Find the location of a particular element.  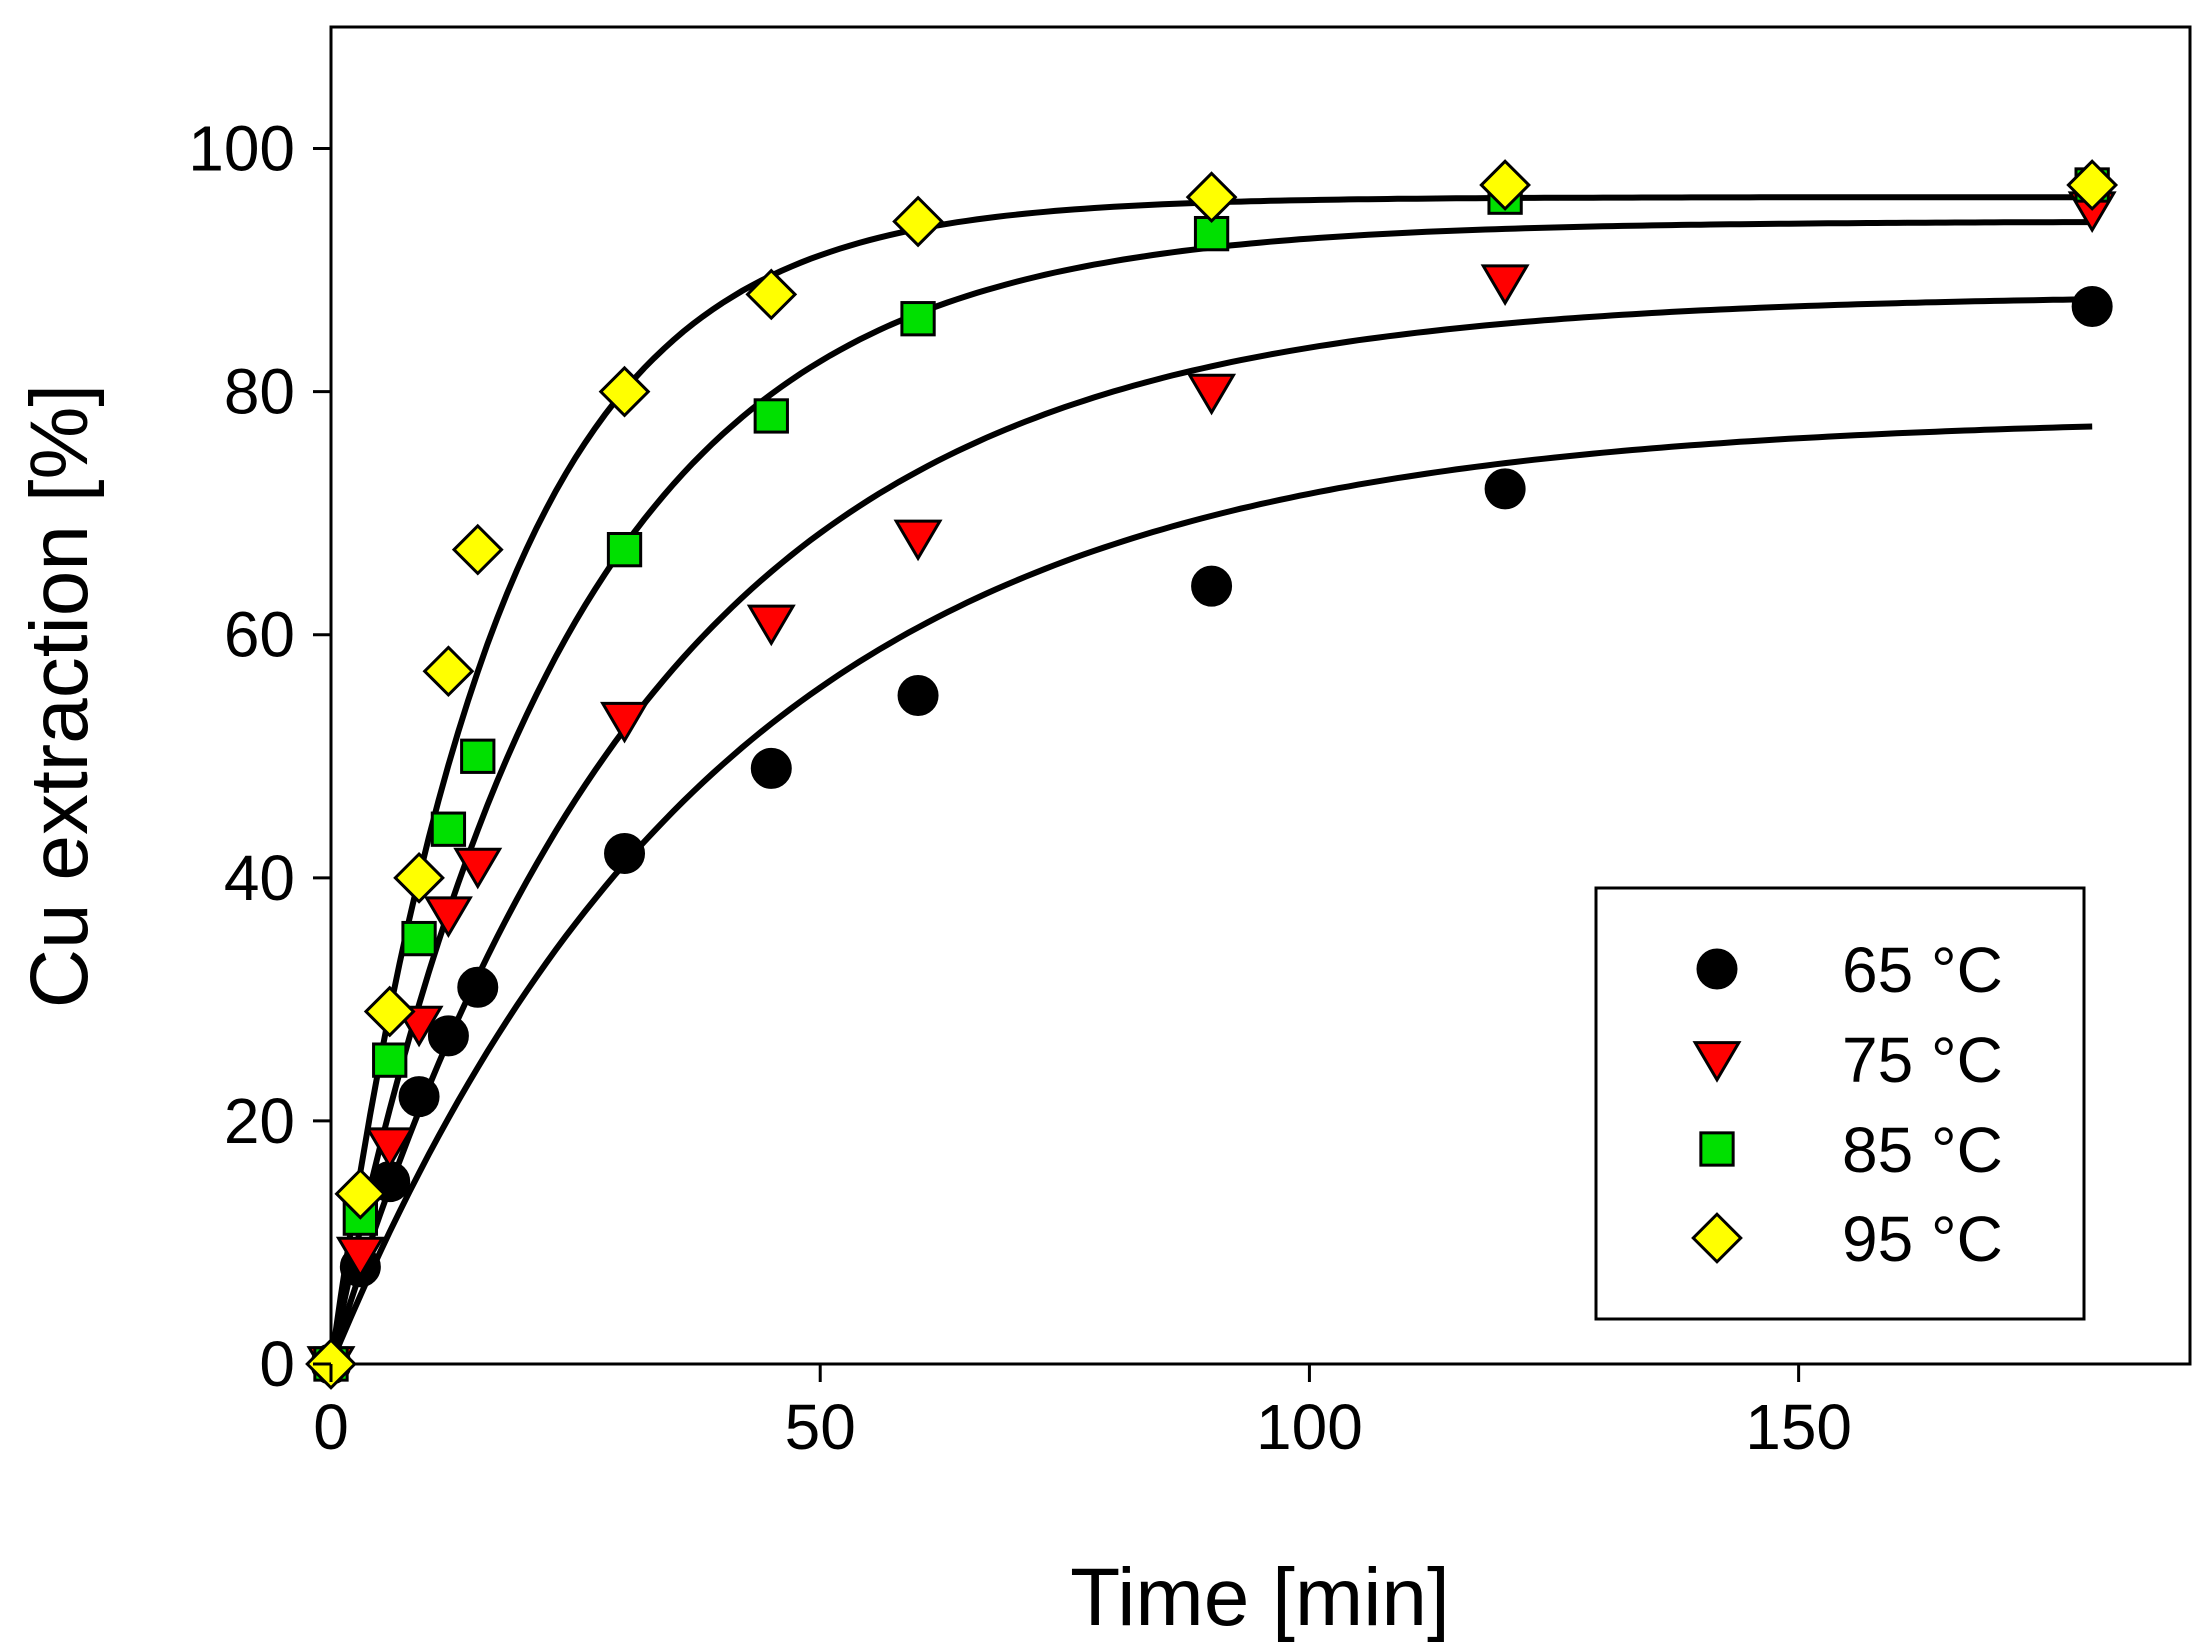

y-tick-label: 20 is located at coordinates (259, 1121).